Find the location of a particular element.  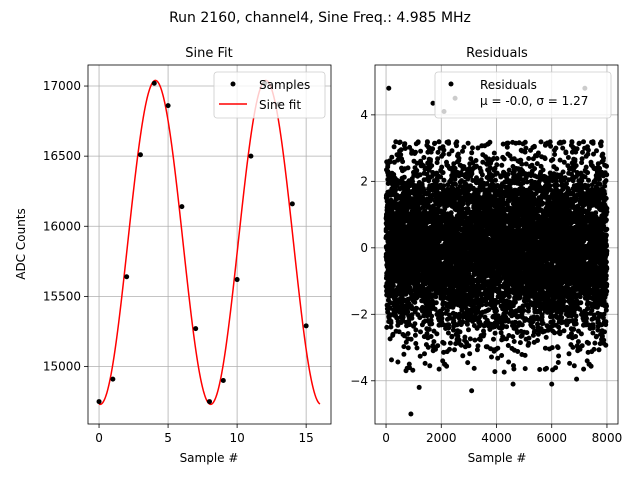

x-tick-label: 15 is located at coordinates (306, 438).